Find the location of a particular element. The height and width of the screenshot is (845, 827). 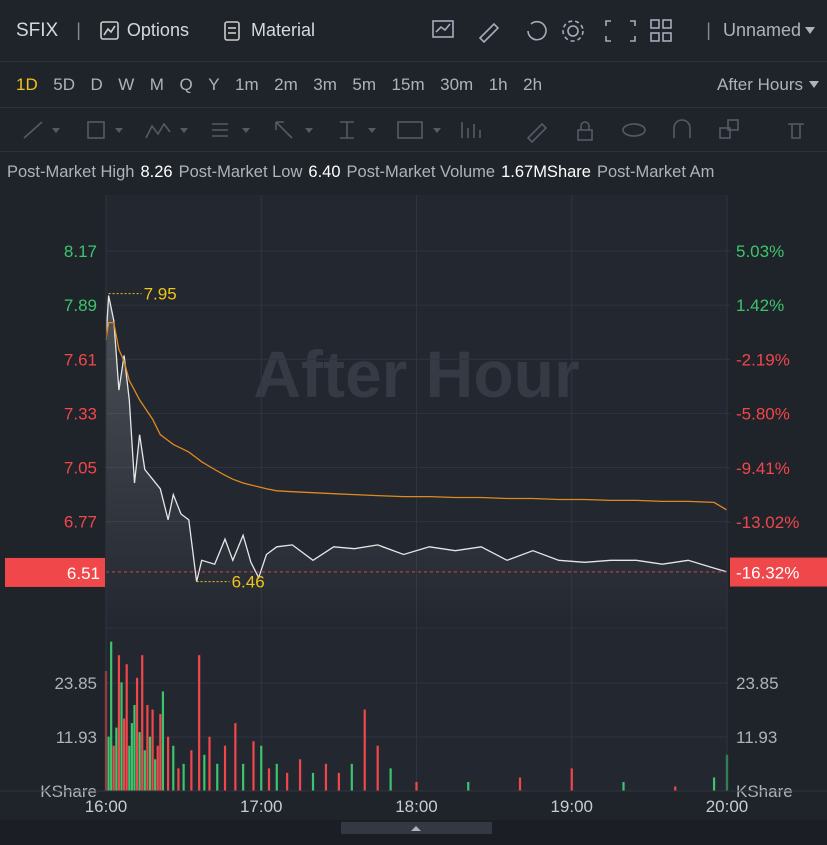

stat-value: 1.67MShare is located at coordinates (546, 171).